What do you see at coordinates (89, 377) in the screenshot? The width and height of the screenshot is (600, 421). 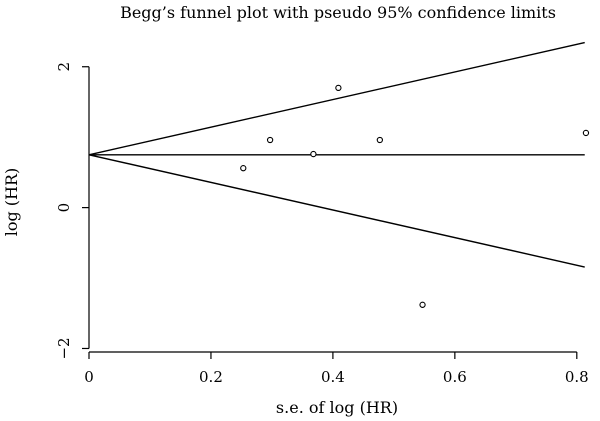 I see `x-tick-label: 0` at bounding box center [89, 377].